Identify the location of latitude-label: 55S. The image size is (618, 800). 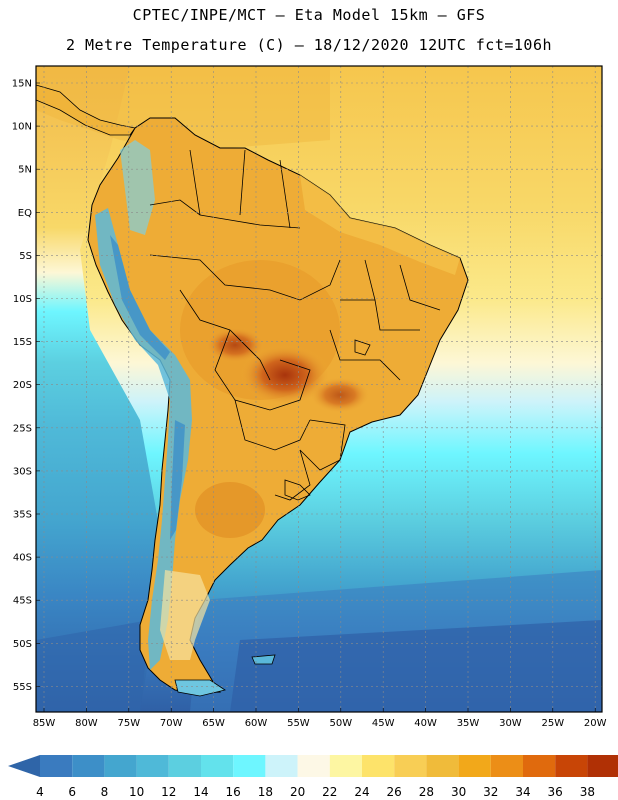
(22, 687).